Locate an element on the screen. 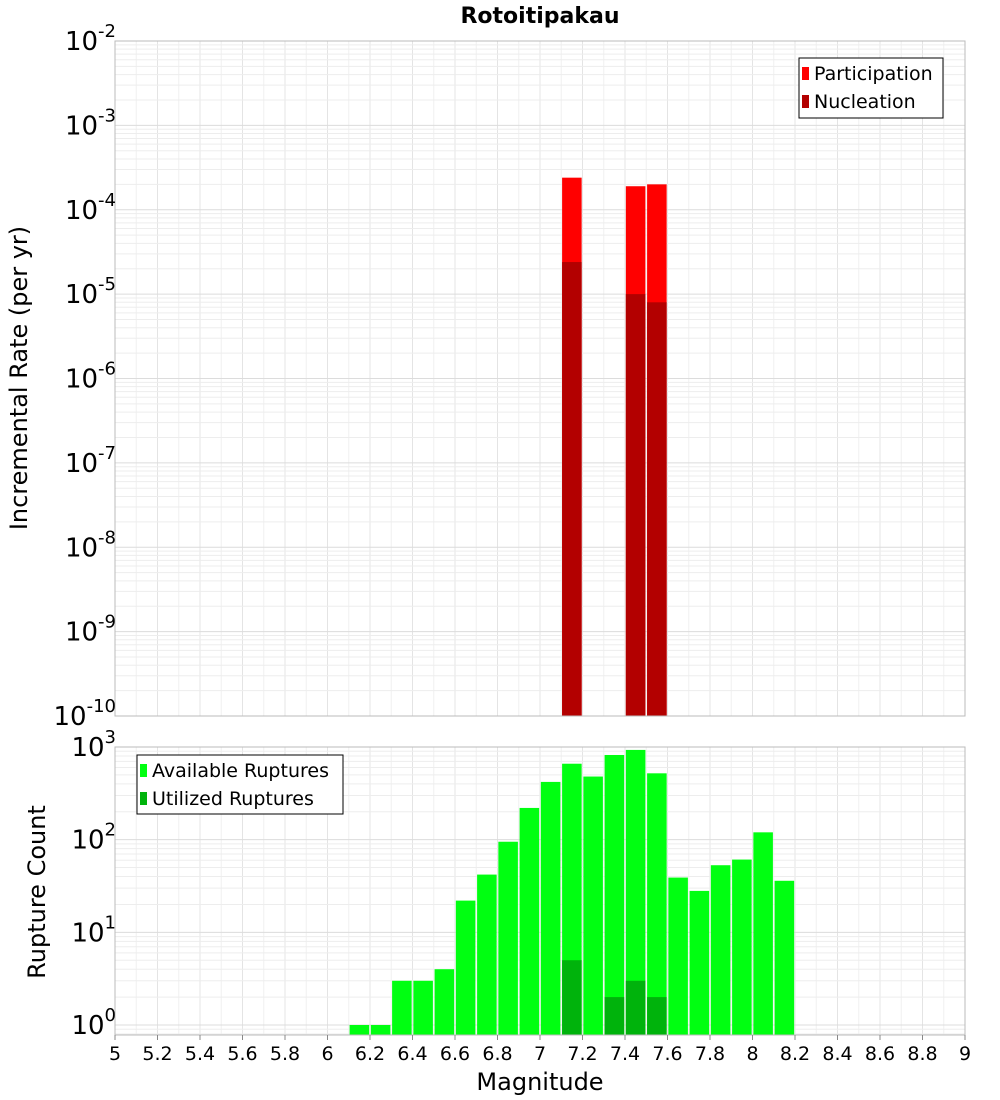 This screenshot has width=1000, height=1100. x-tick-label: 7 is located at coordinates (540, 1054).